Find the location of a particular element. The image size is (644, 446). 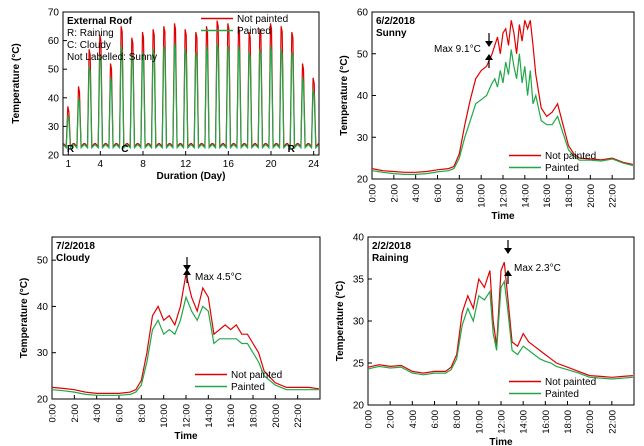

plot-frame is located at coordinates (191, 83).